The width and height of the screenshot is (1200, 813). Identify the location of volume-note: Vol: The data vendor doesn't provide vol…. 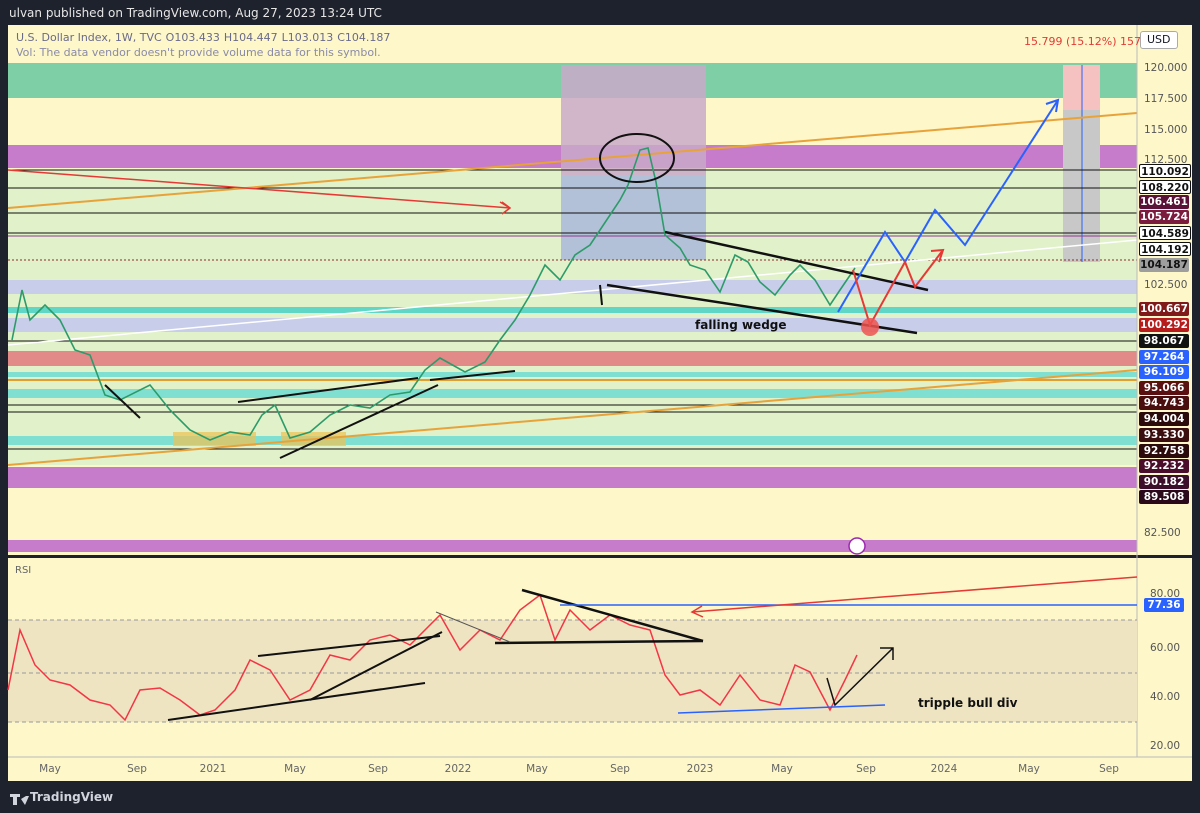
(198, 52).